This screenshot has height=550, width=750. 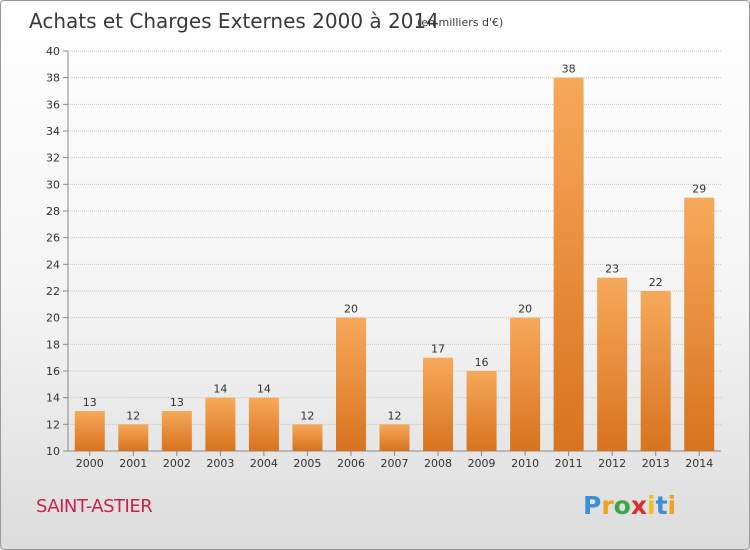 I want to click on y-tick-label: 40, so click(x=53, y=51).